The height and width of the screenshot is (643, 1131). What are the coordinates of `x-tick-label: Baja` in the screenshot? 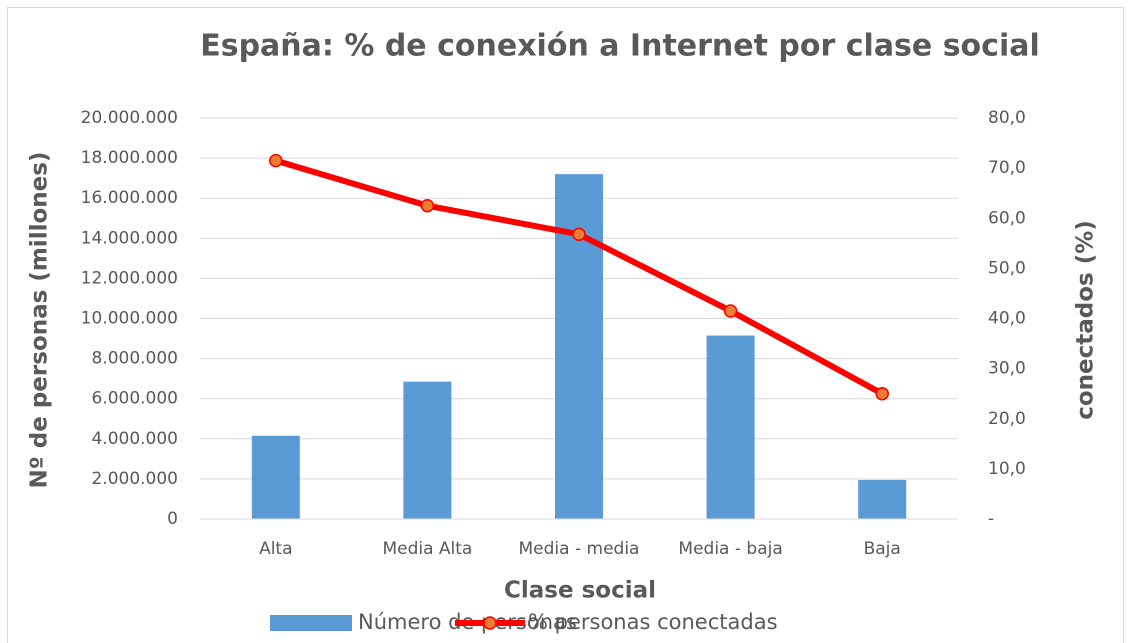 It's located at (882, 549).